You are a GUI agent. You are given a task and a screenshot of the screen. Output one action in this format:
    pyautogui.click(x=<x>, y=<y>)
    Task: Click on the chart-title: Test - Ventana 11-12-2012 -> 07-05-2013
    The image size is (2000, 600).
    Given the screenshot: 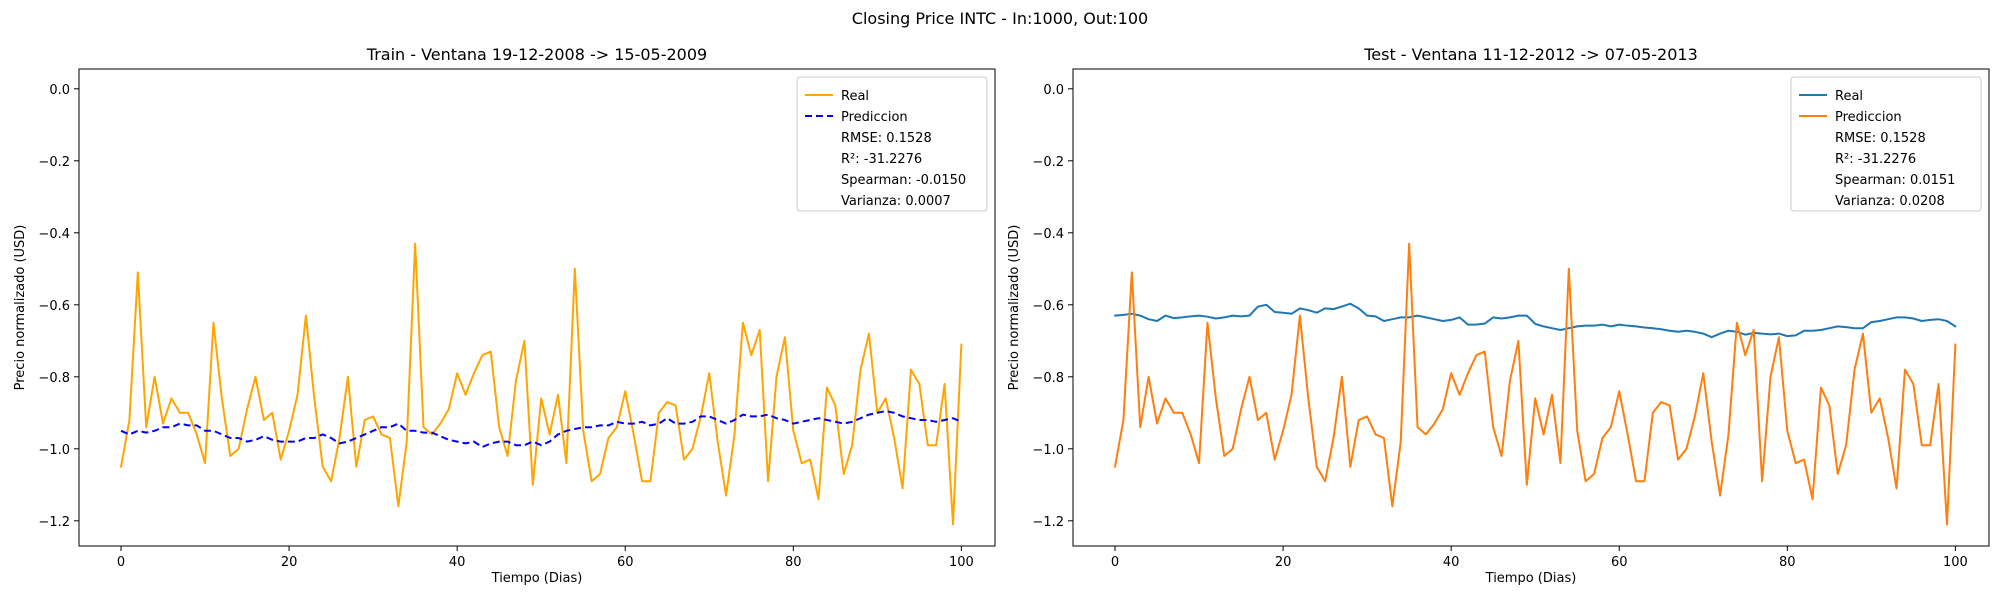 What is the action you would take?
    pyautogui.click(x=1530, y=54)
    